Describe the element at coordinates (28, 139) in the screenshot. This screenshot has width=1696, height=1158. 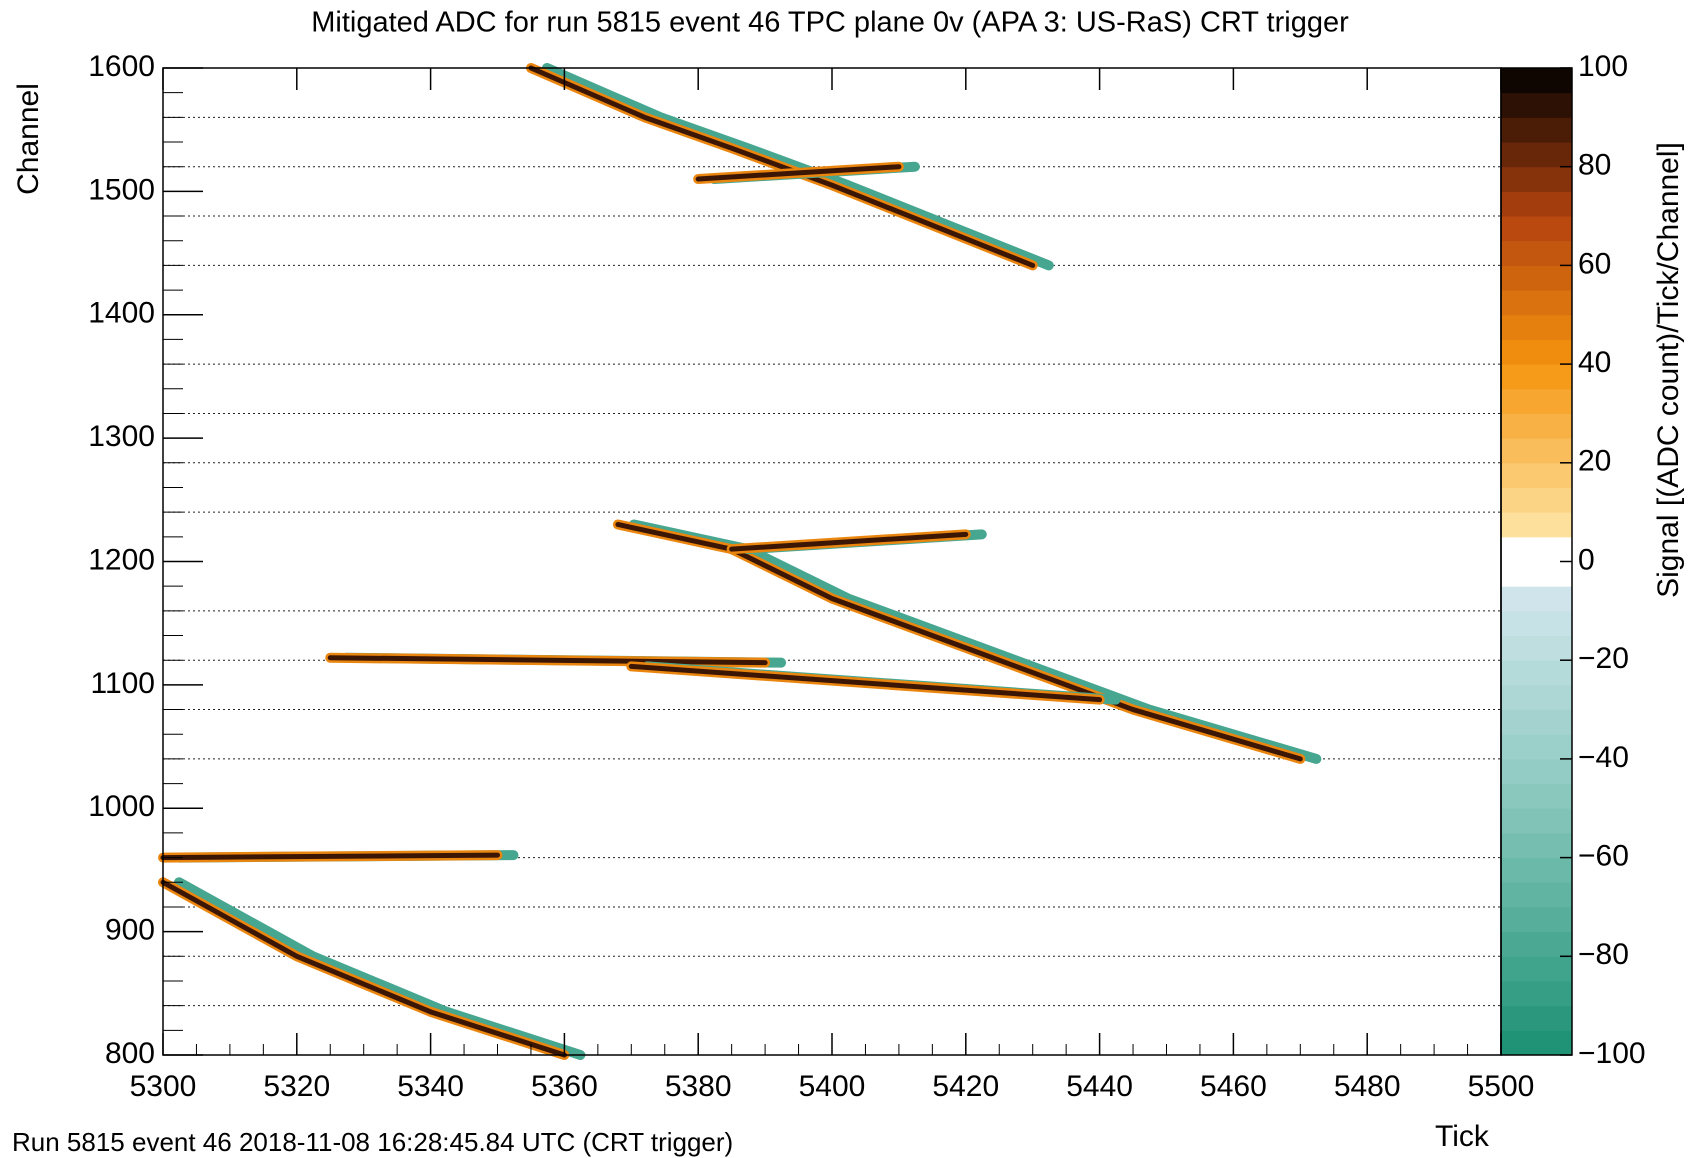
I see `y-axis-label: Channel` at that location.